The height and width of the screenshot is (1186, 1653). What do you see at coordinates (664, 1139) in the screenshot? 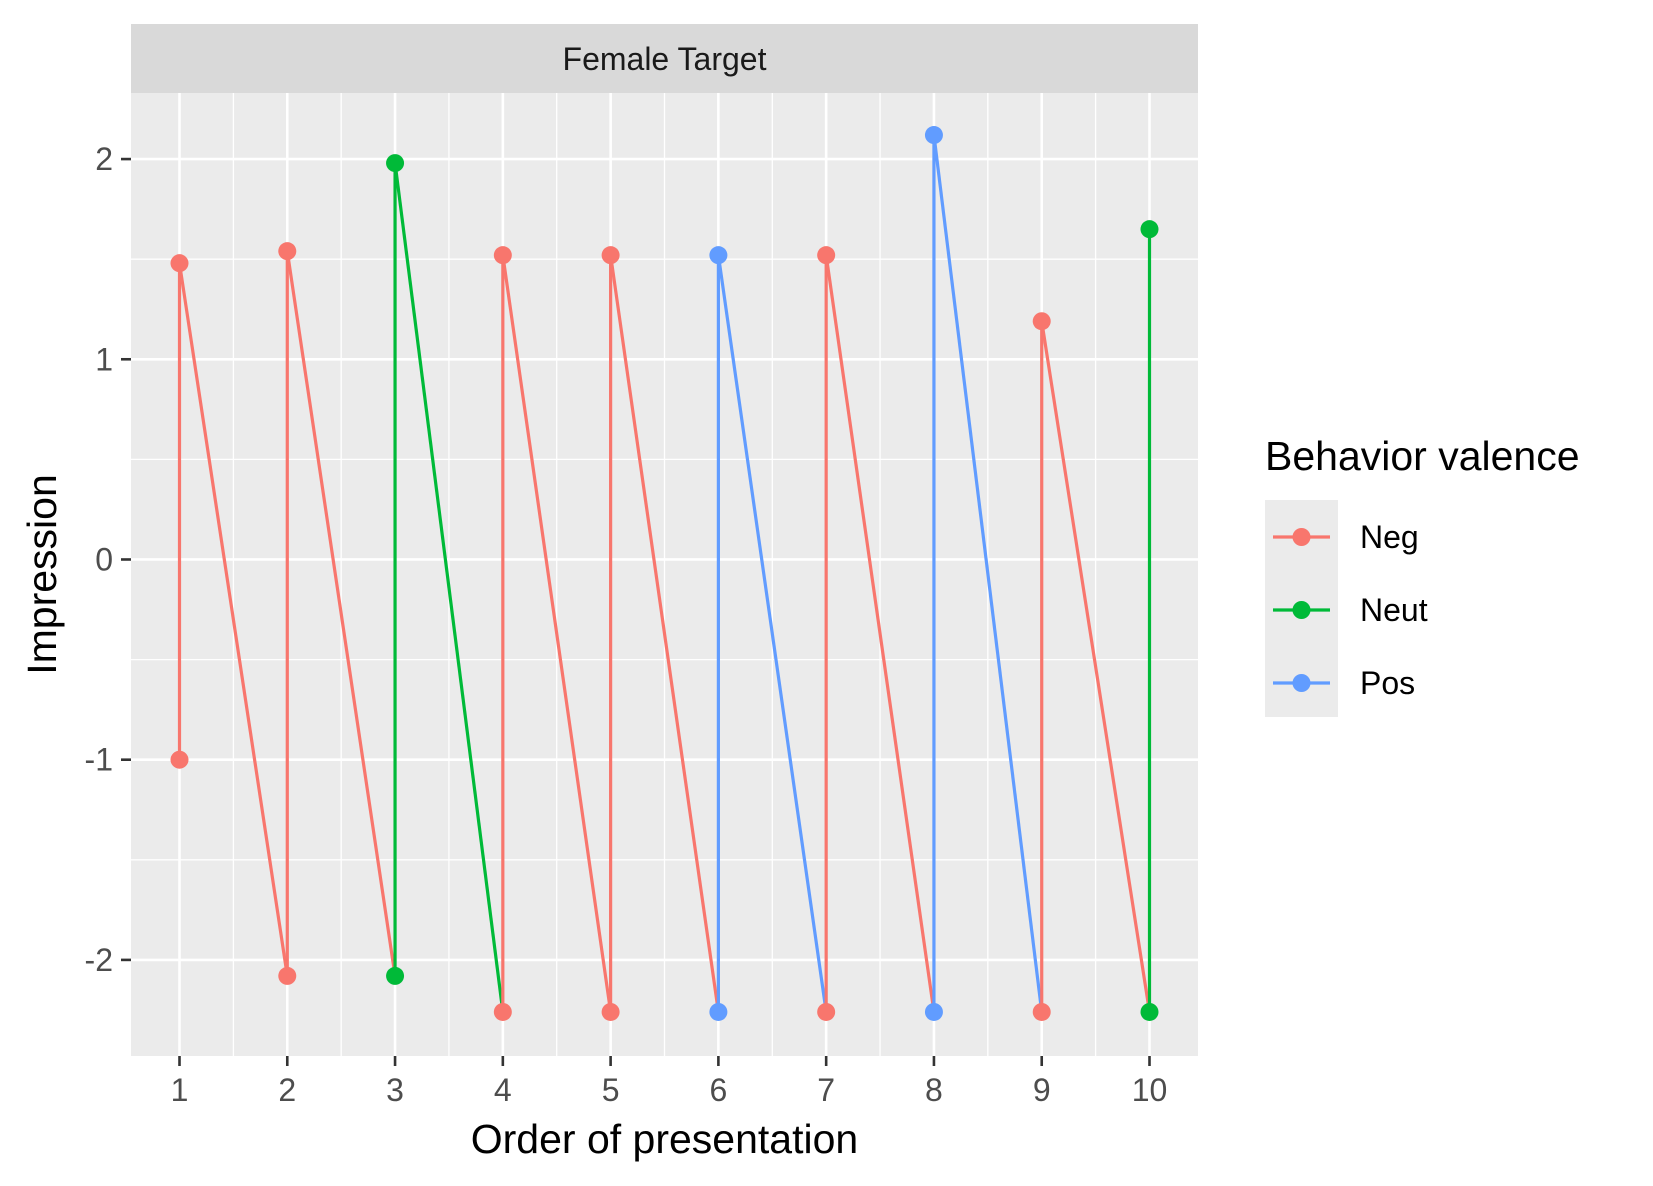
I see `x-axis-title: Order of presentation` at bounding box center [664, 1139].